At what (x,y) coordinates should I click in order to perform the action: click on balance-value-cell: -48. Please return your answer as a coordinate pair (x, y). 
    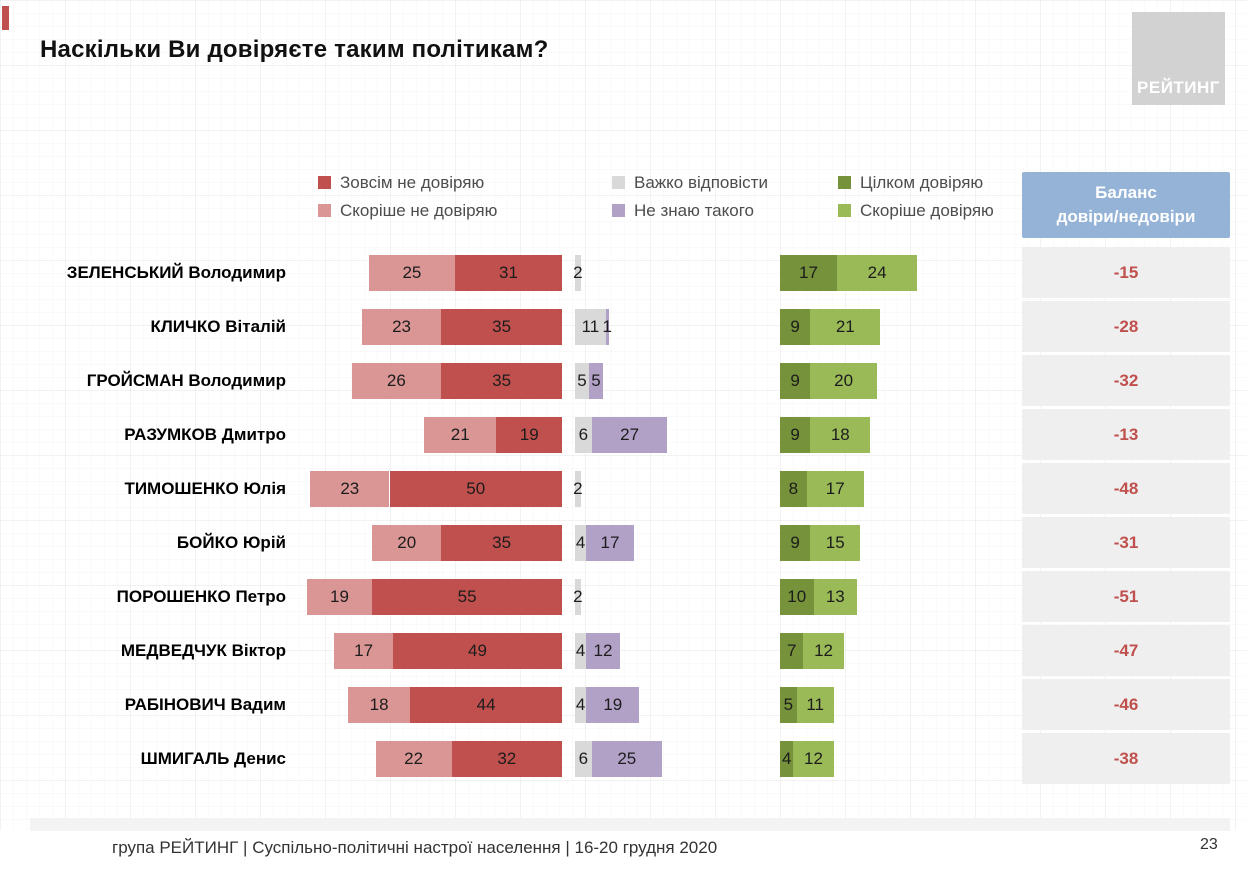
    Looking at the image, I should click on (1126, 488).